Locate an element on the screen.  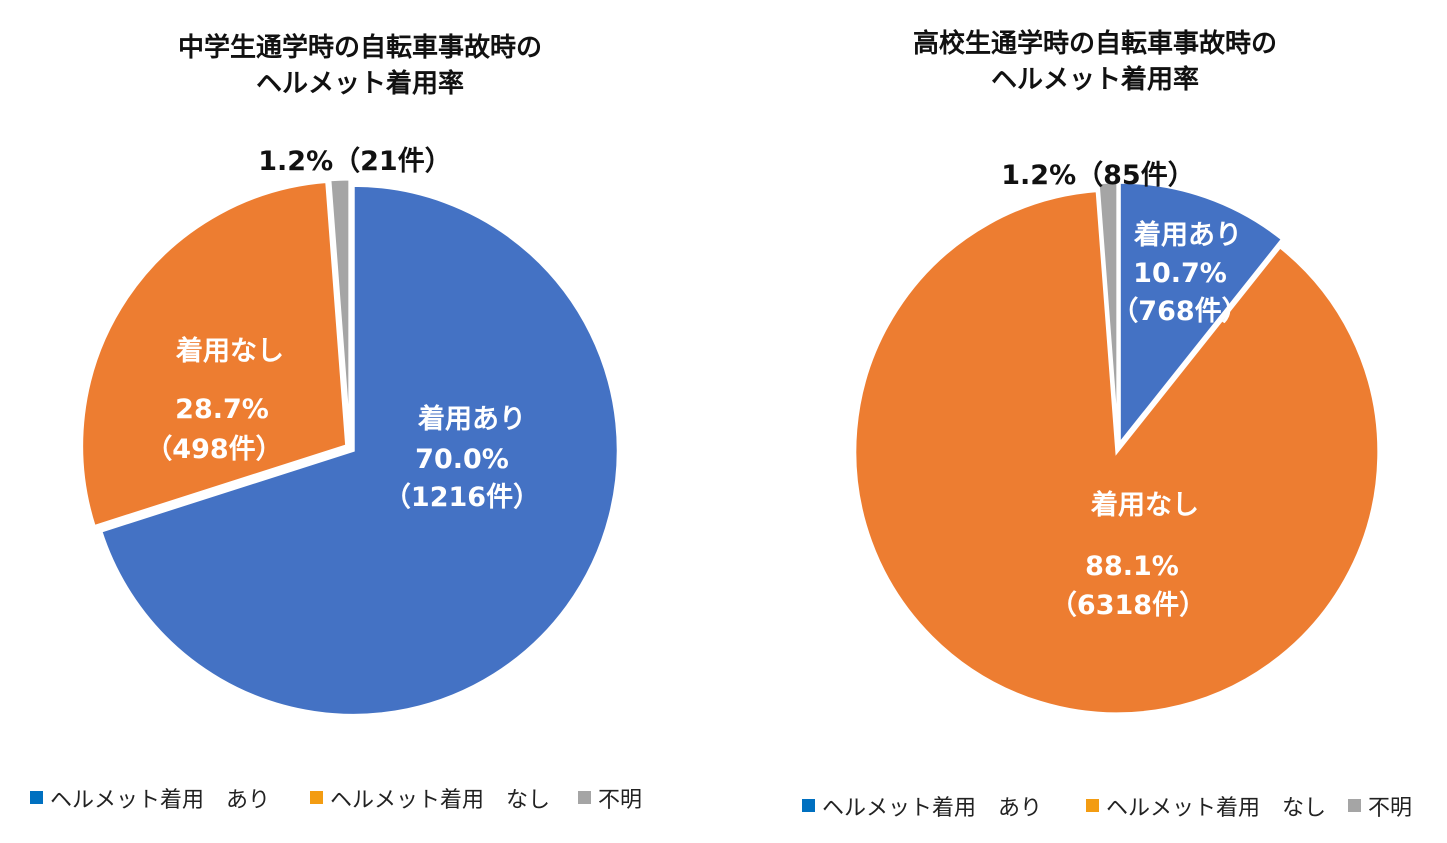
slice-label-worn-count: （768件） is located at coordinates (1179, 311).